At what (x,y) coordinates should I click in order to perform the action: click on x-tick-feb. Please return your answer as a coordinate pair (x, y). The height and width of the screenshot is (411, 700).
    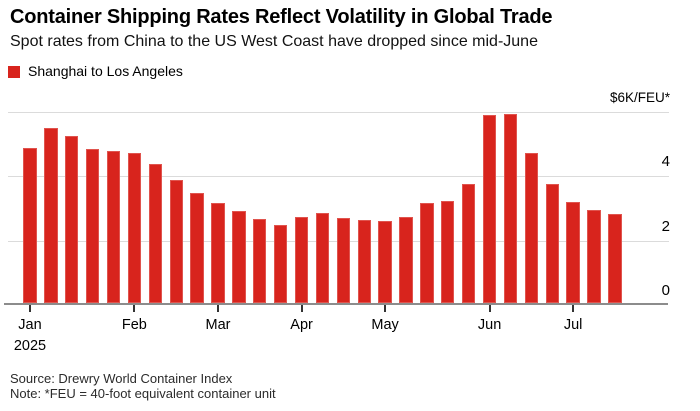
    Looking at the image, I should click on (134, 308).